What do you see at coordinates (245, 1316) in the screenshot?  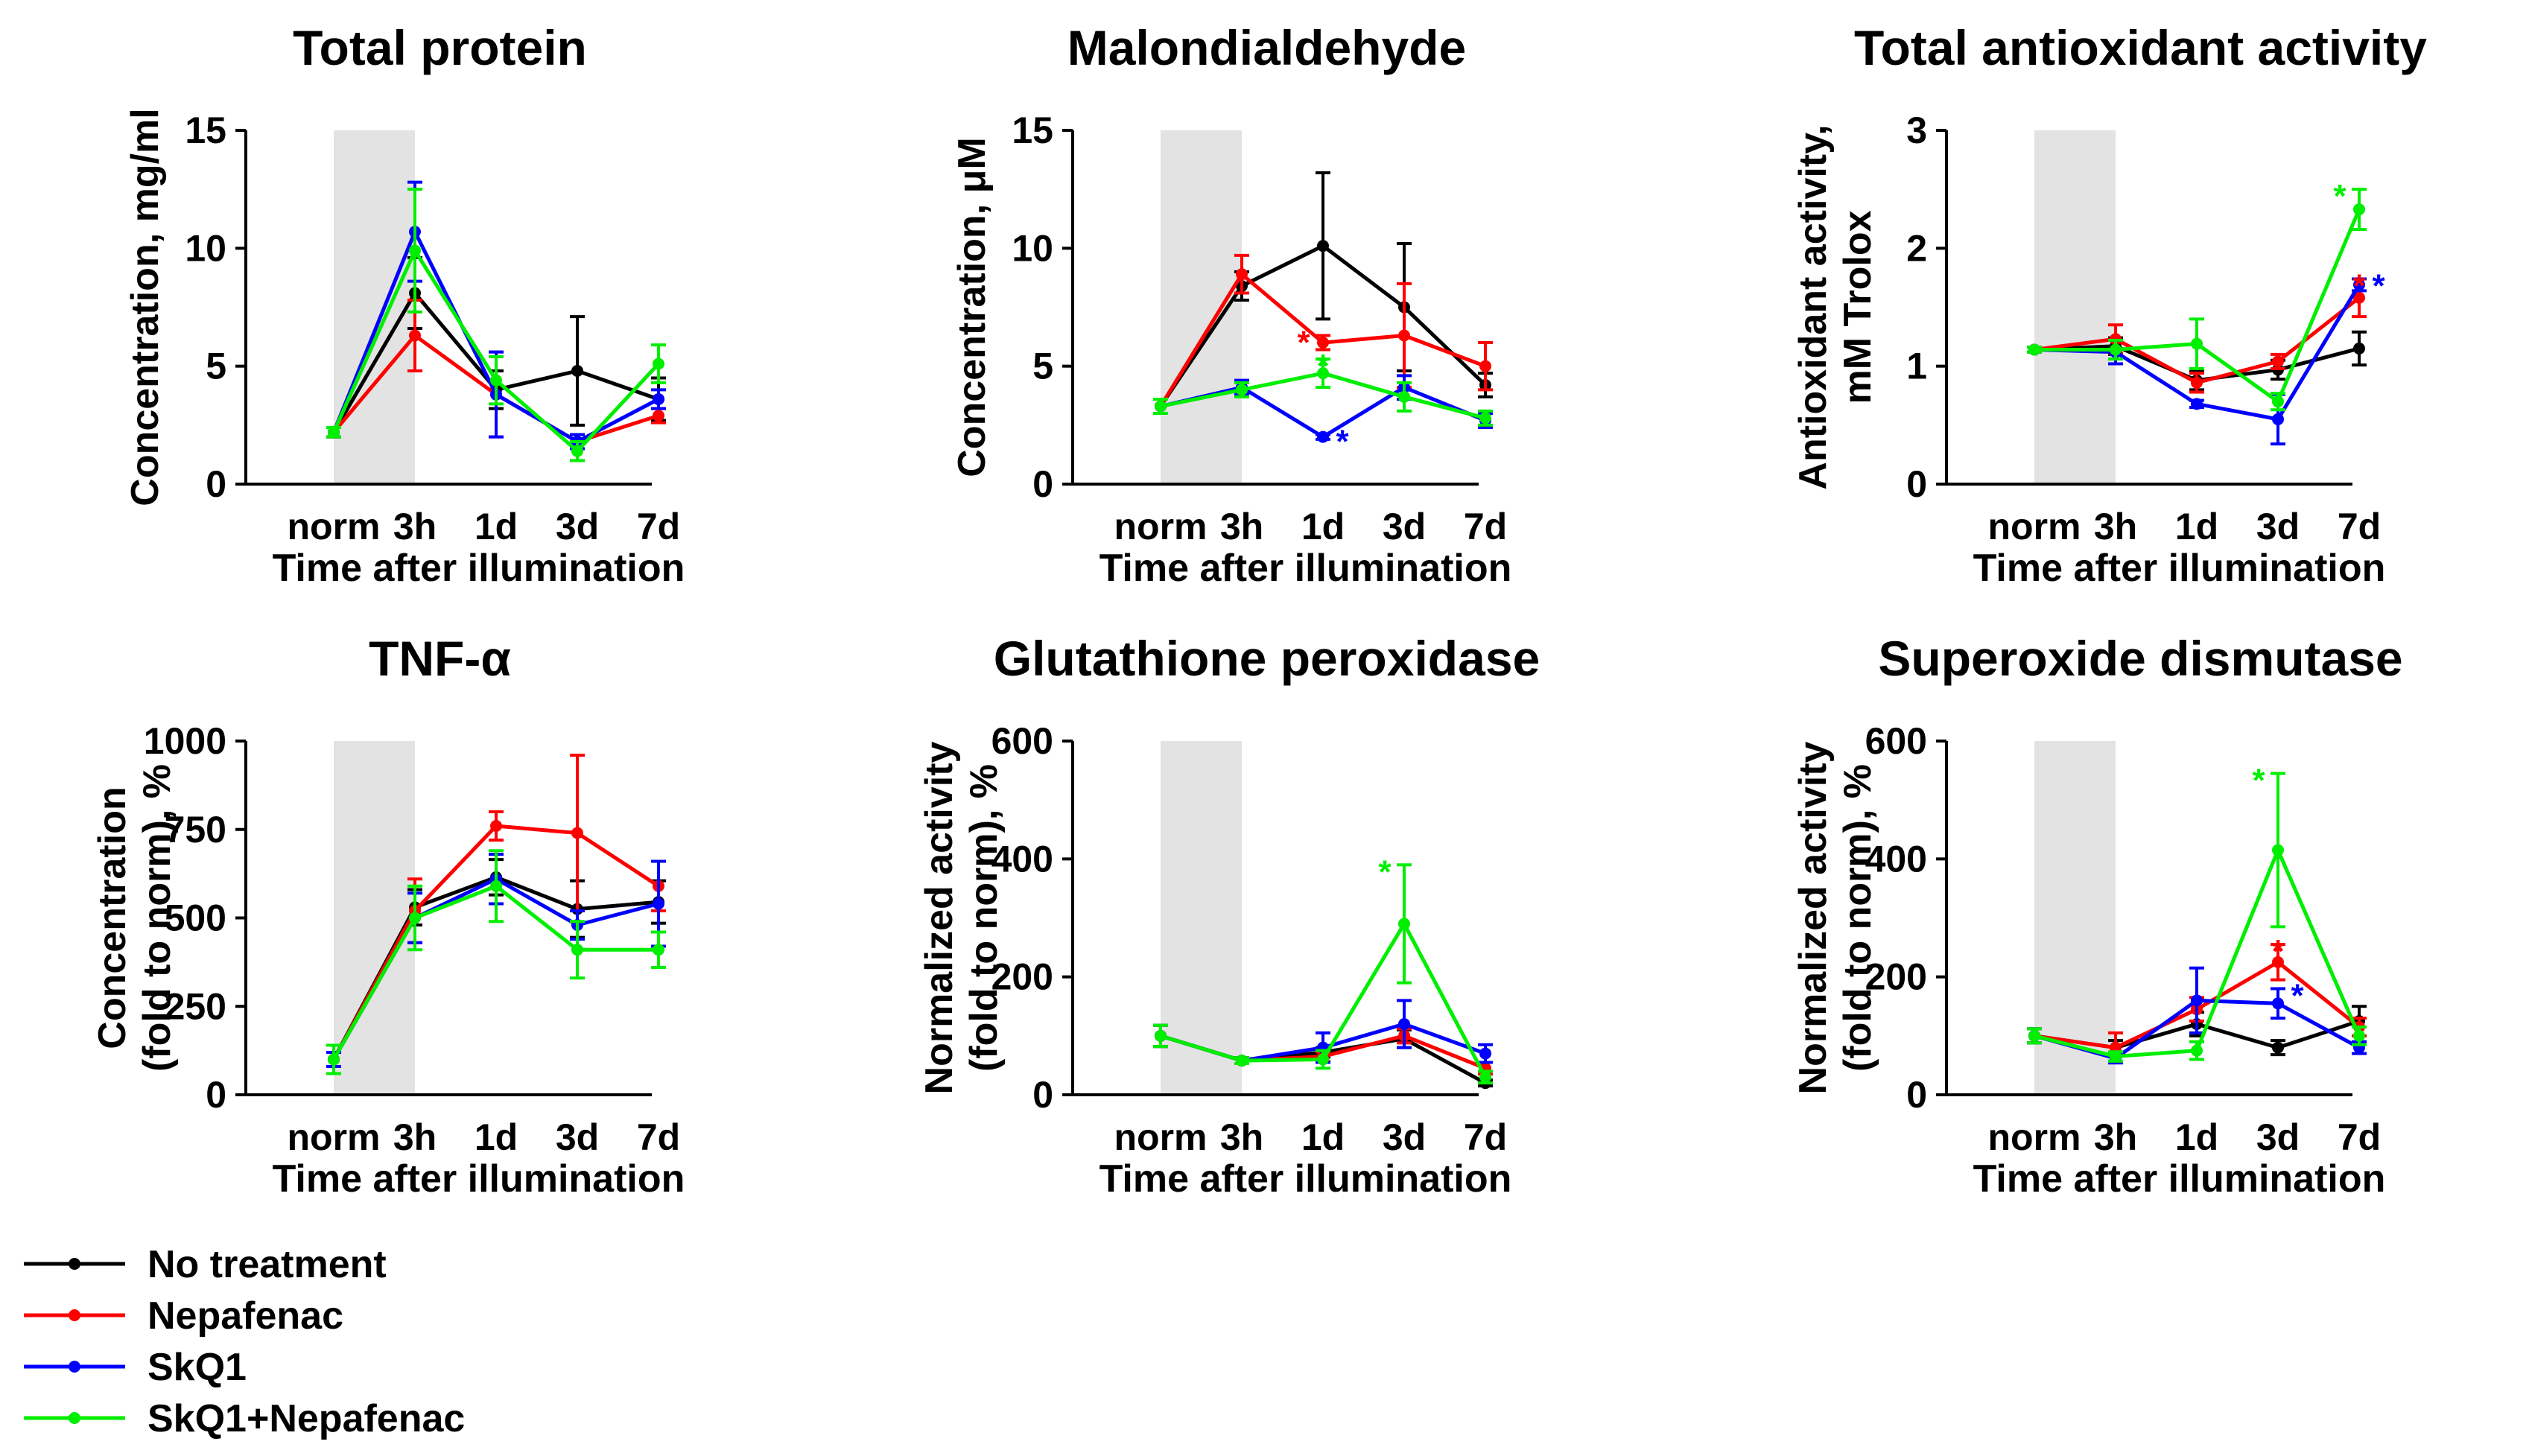 I see `legend-label: Nepafenac` at bounding box center [245, 1316].